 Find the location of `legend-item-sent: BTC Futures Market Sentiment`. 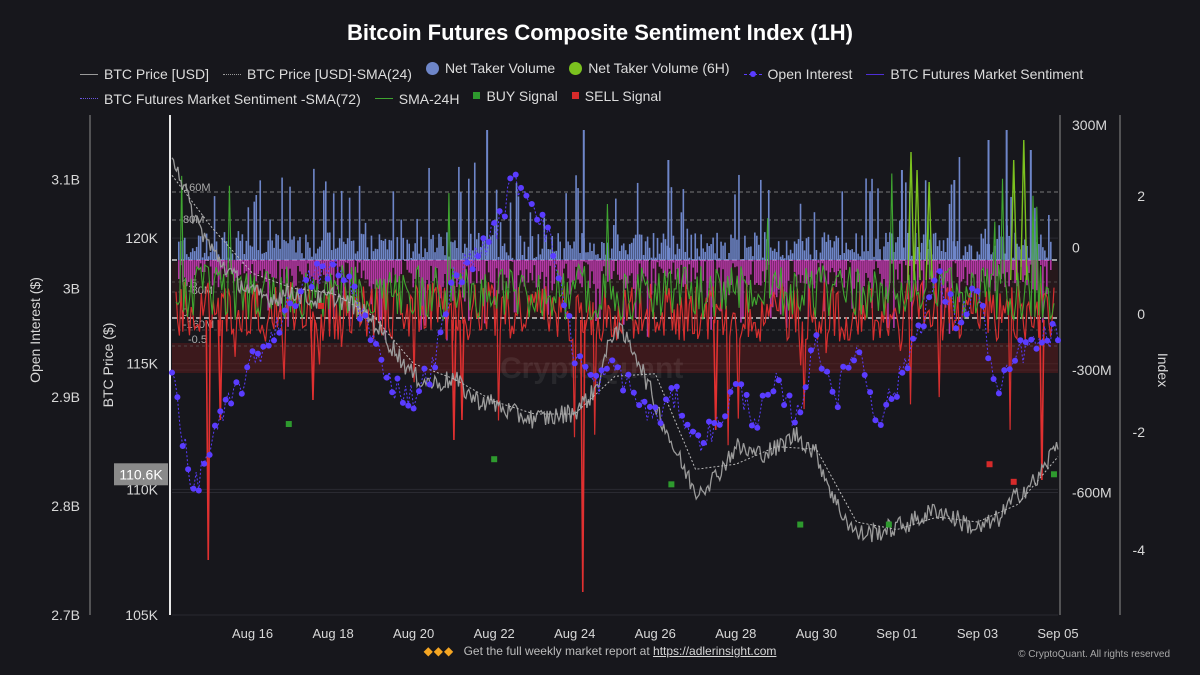

legend-item-sent: BTC Futures Market Sentiment is located at coordinates (974, 74).